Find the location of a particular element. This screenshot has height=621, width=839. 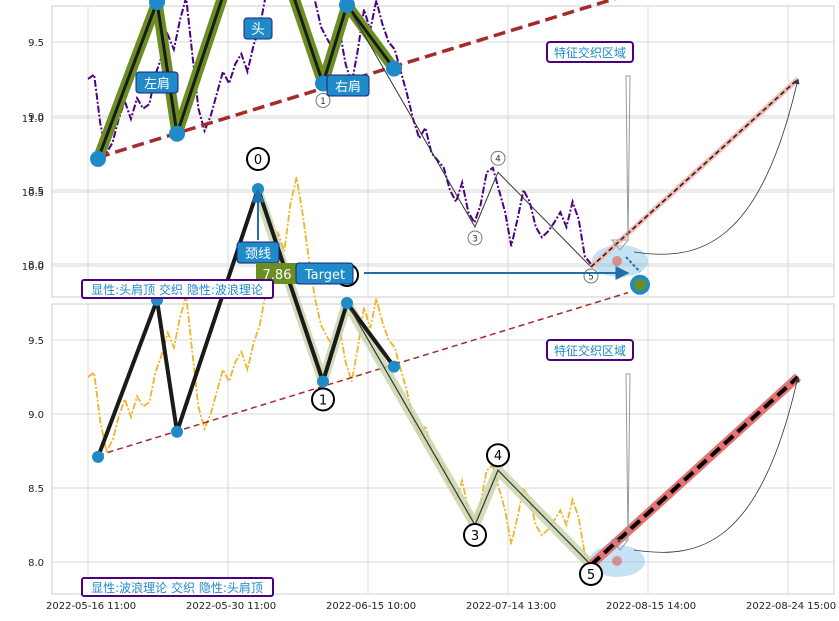

wave-point-label-bottom: 3 is located at coordinates (475, 536).